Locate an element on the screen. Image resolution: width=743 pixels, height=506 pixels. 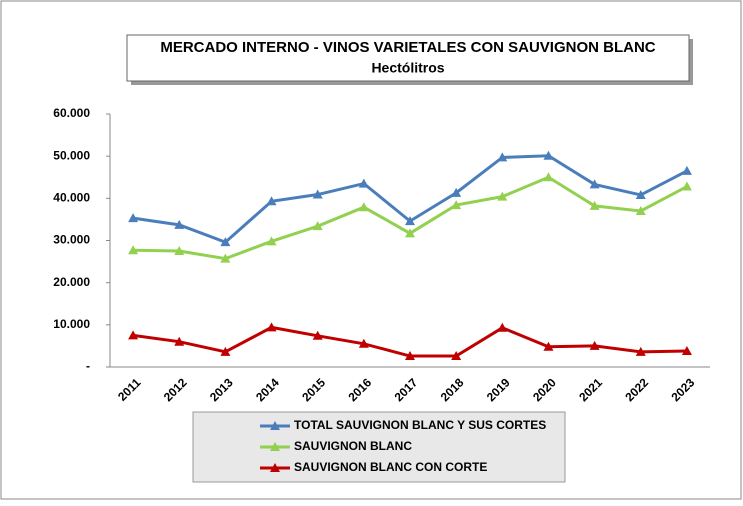
y-tick-label: 40.000 is located at coordinates (71, 198).